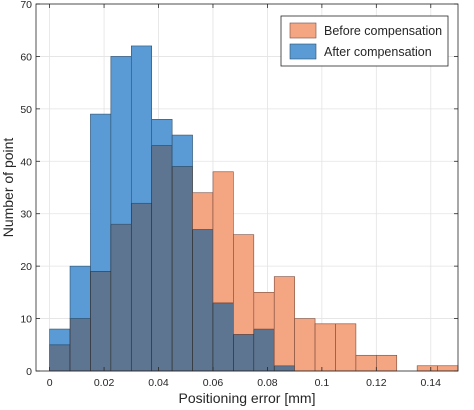 This screenshot has width=474, height=410. What do you see at coordinates (378, 52) in the screenshot?
I see `legend-label-after: After compensation` at bounding box center [378, 52].